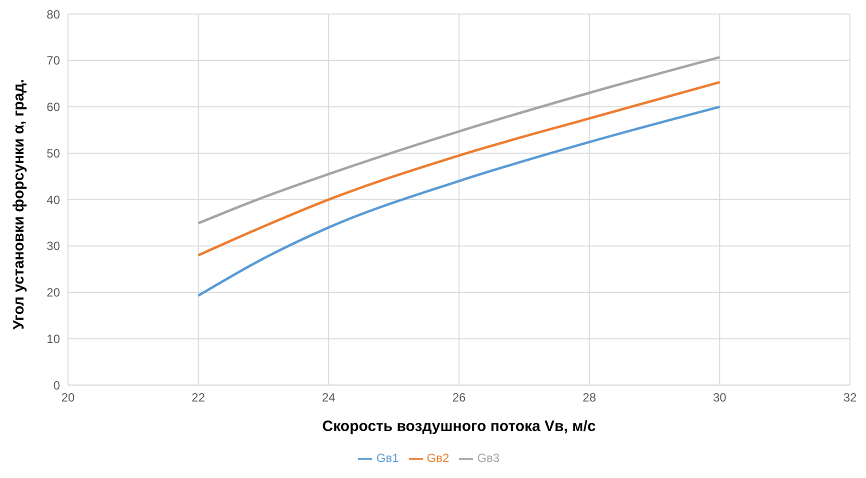  What do you see at coordinates (459, 397) in the screenshot?
I see `x-tick-label: 26` at bounding box center [459, 397].